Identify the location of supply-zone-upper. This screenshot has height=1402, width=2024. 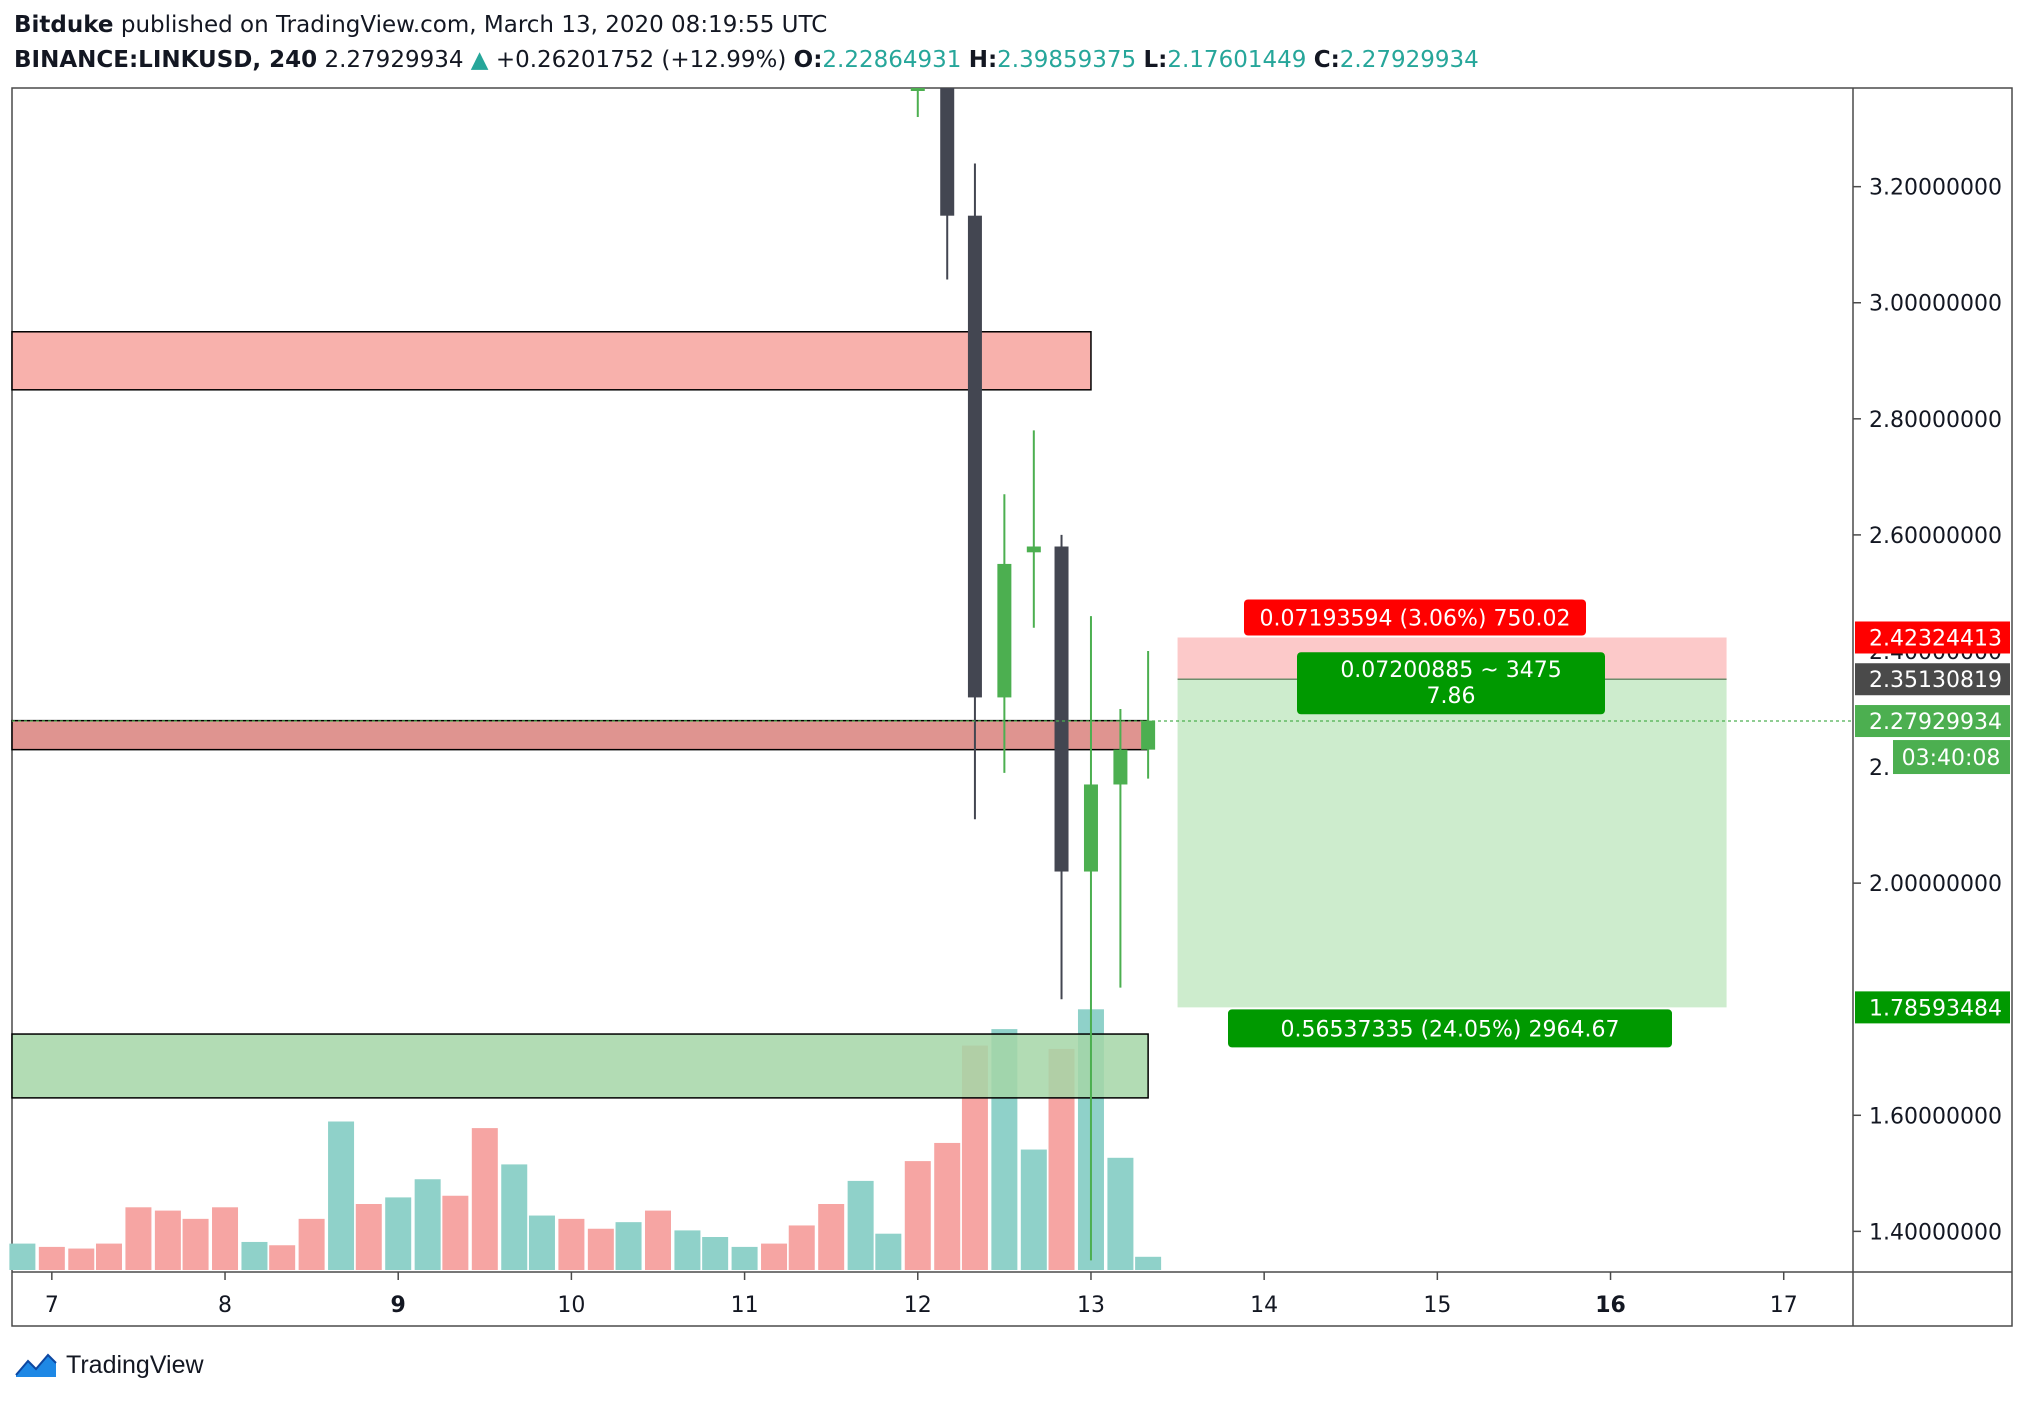
(551, 361).